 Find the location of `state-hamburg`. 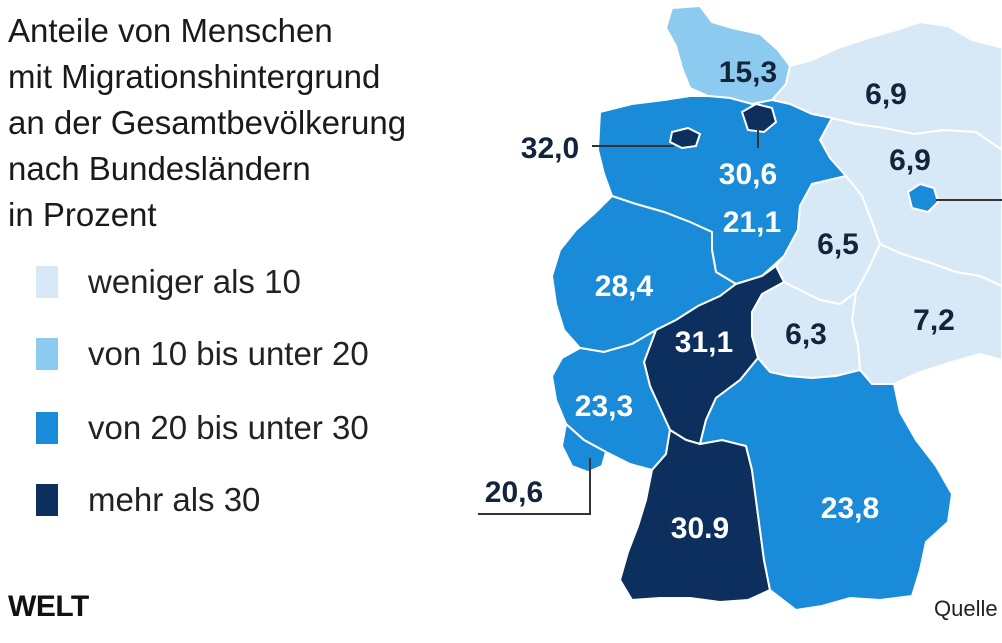

state-hamburg is located at coordinates (759, 118).